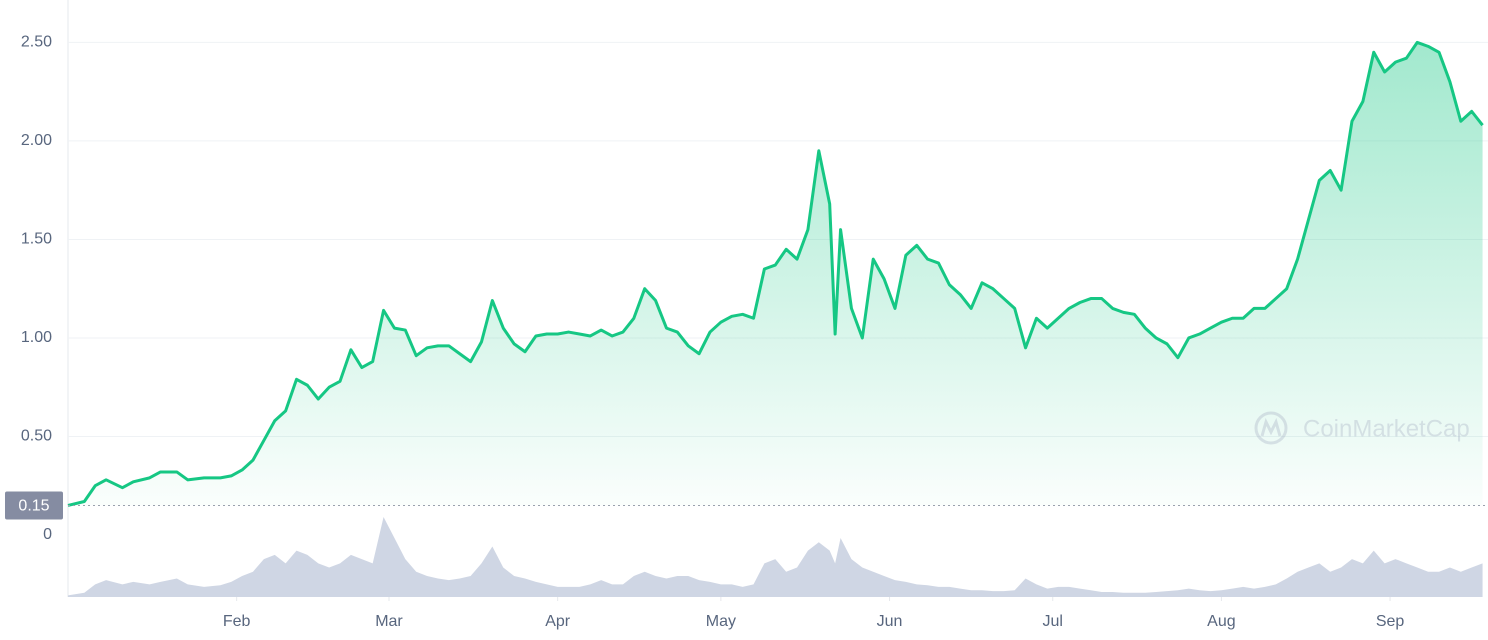  I want to click on x-tick-label: Jul, so click(1053, 621).